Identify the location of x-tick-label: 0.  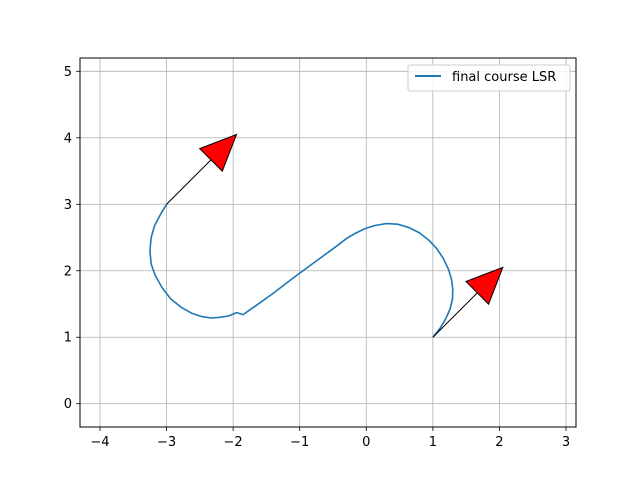
(366, 442).